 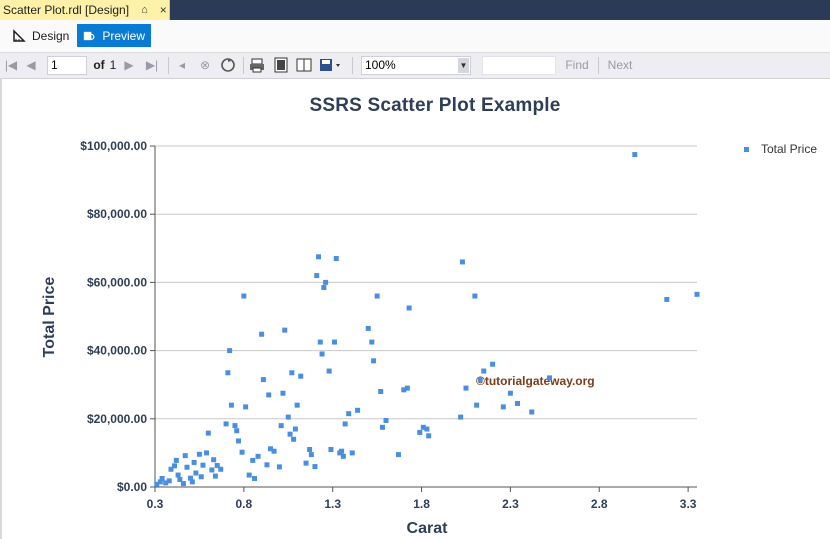 I want to click on zoom-select: 100% ▼, so click(x=416, y=65).